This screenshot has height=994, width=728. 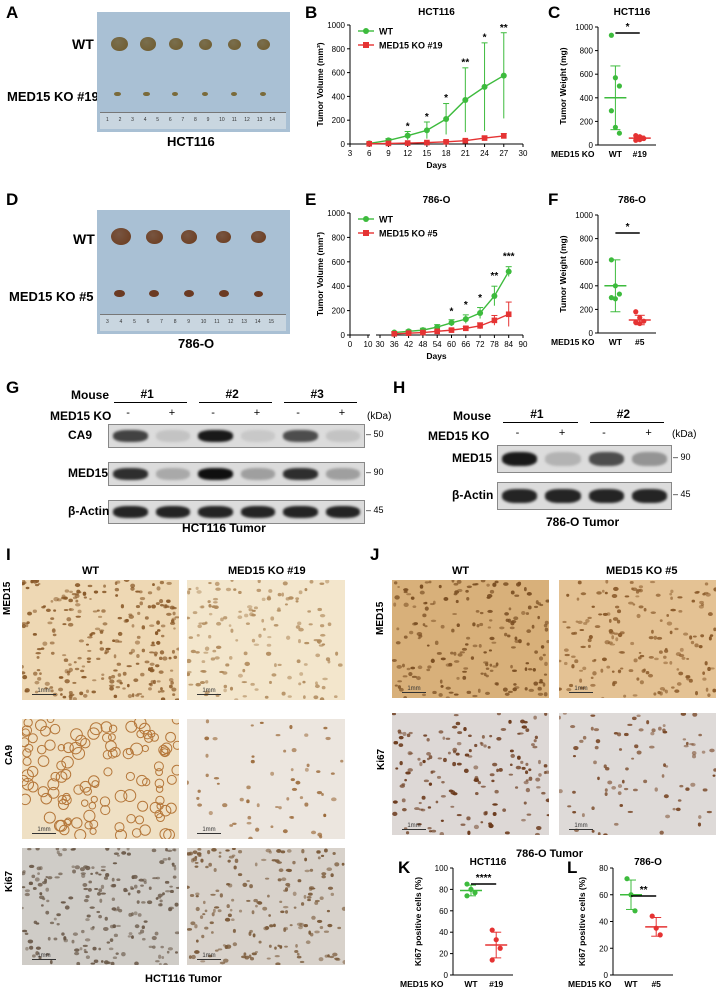 I want to click on x-tick-label: 30, so click(x=523, y=153).